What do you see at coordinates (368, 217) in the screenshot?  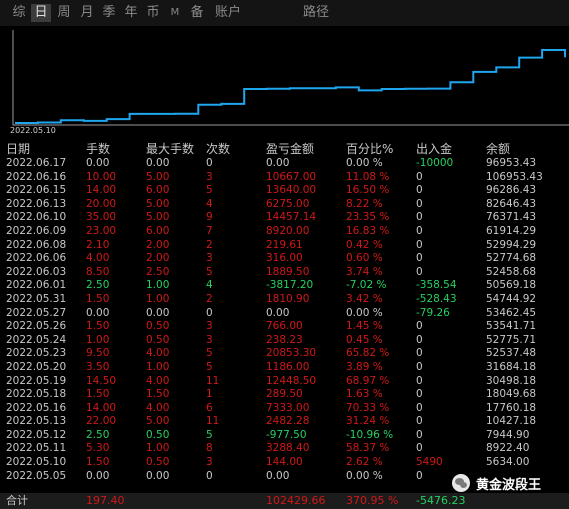 I see `cell-pct: 23.35 %` at bounding box center [368, 217].